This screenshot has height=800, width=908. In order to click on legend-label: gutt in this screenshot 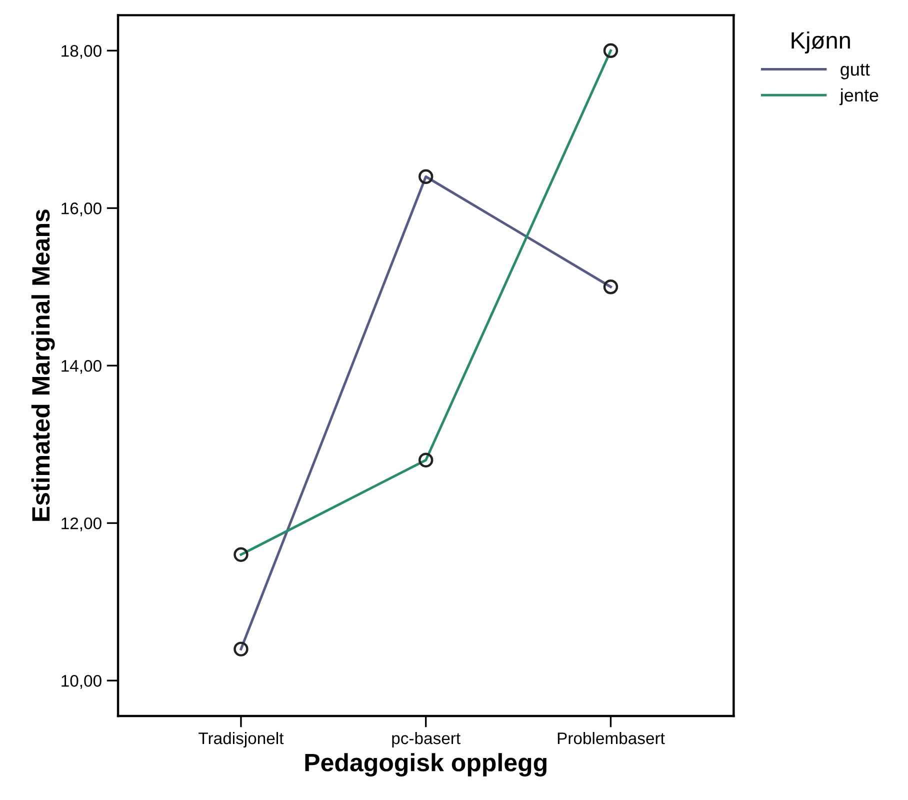, I will do `click(855, 72)`.